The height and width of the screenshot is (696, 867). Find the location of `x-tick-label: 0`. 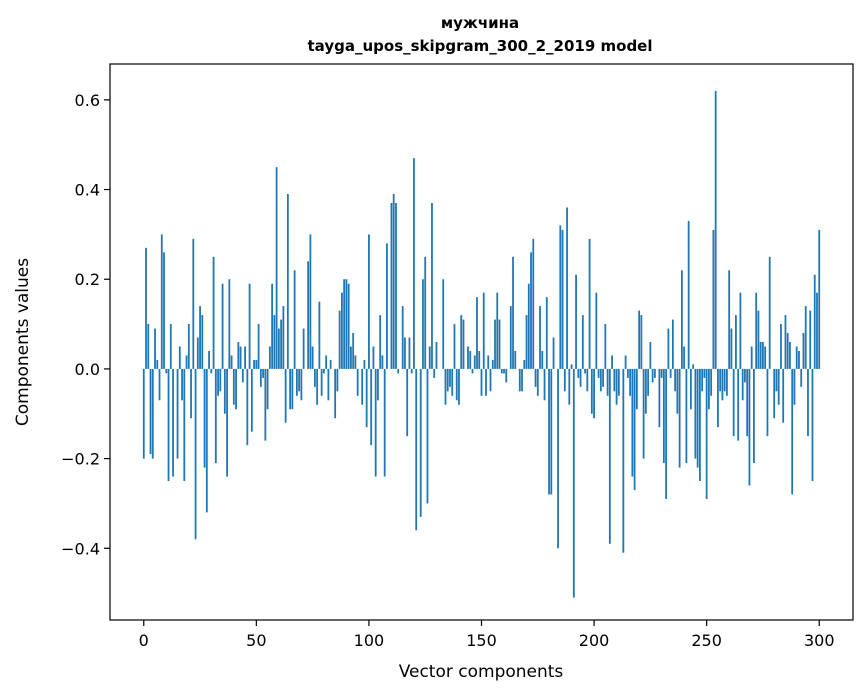

x-tick-label: 0 is located at coordinates (144, 640).